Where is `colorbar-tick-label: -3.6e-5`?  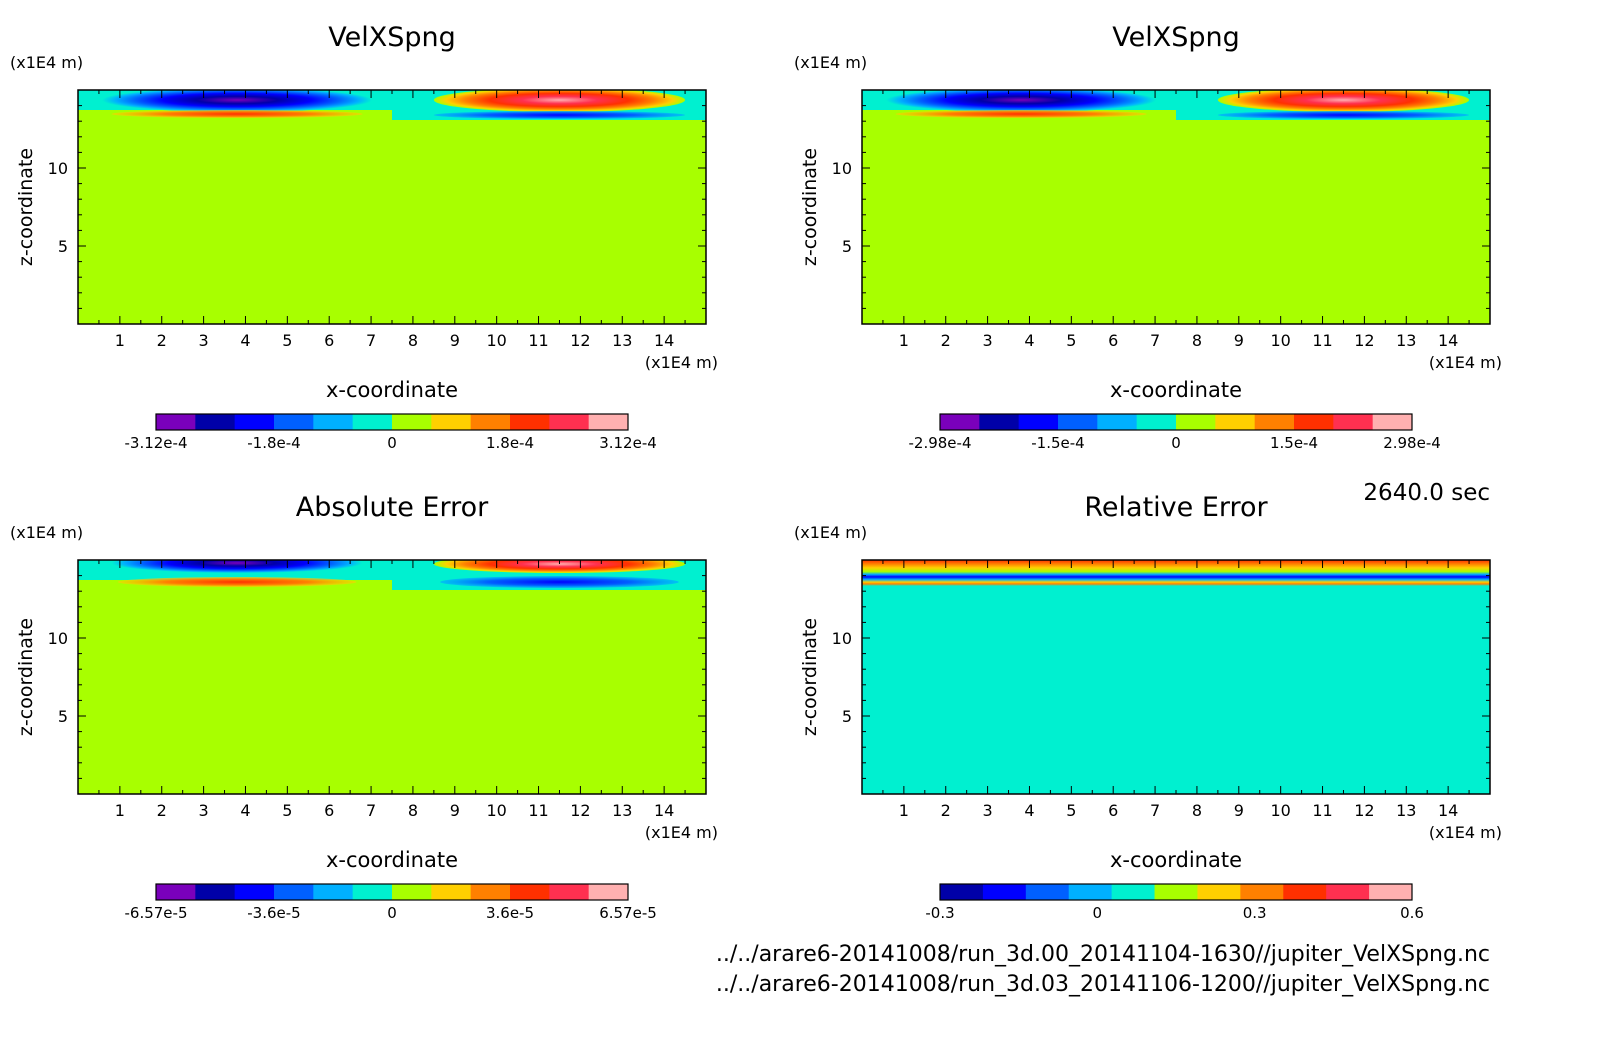 colorbar-tick-label: -3.6e-5 is located at coordinates (273, 913).